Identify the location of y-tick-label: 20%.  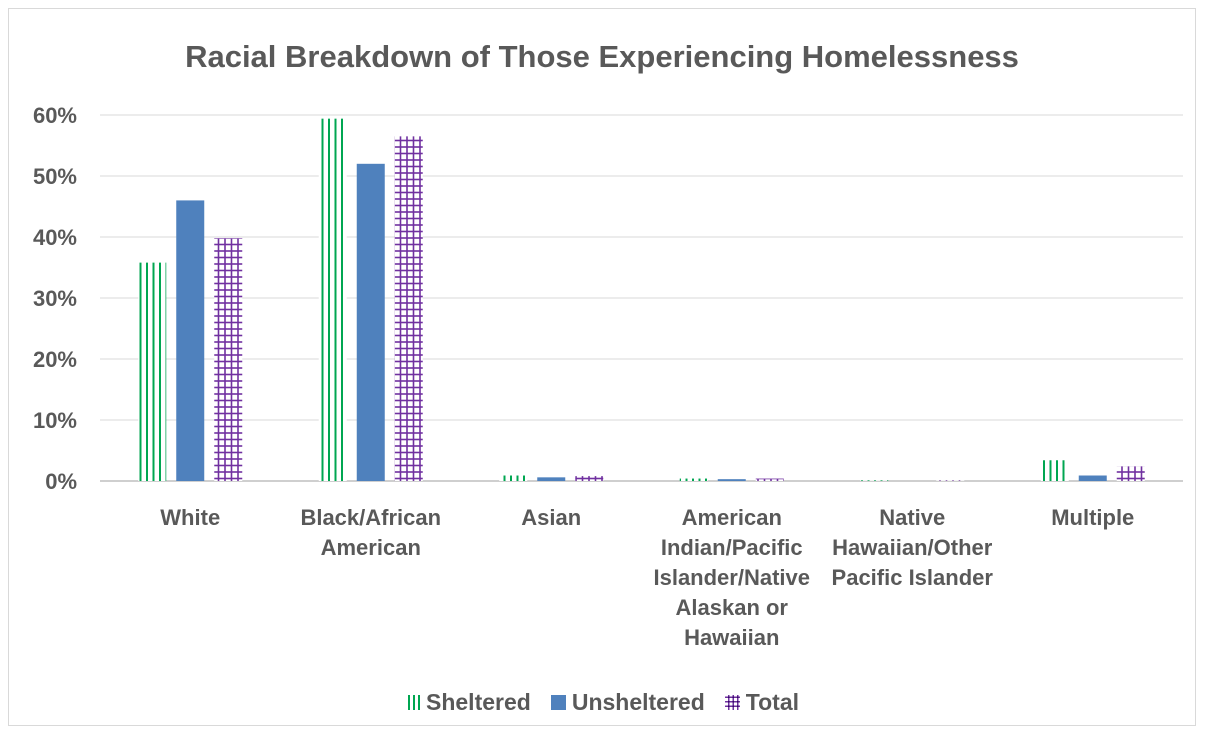
(55, 359).